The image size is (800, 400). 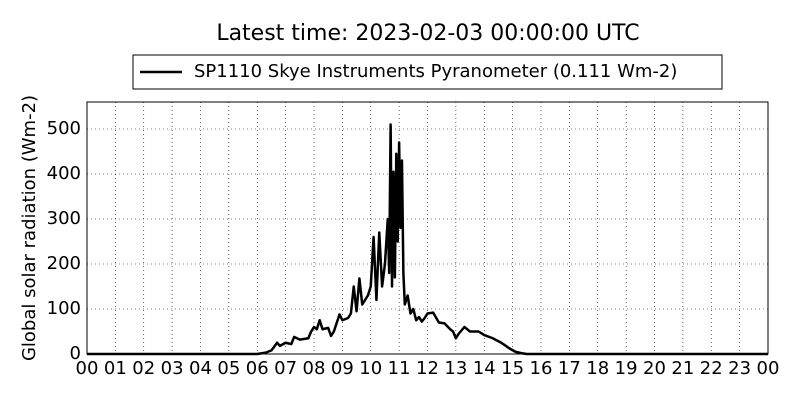 I want to click on x-tick-label: 06, so click(x=257, y=368).